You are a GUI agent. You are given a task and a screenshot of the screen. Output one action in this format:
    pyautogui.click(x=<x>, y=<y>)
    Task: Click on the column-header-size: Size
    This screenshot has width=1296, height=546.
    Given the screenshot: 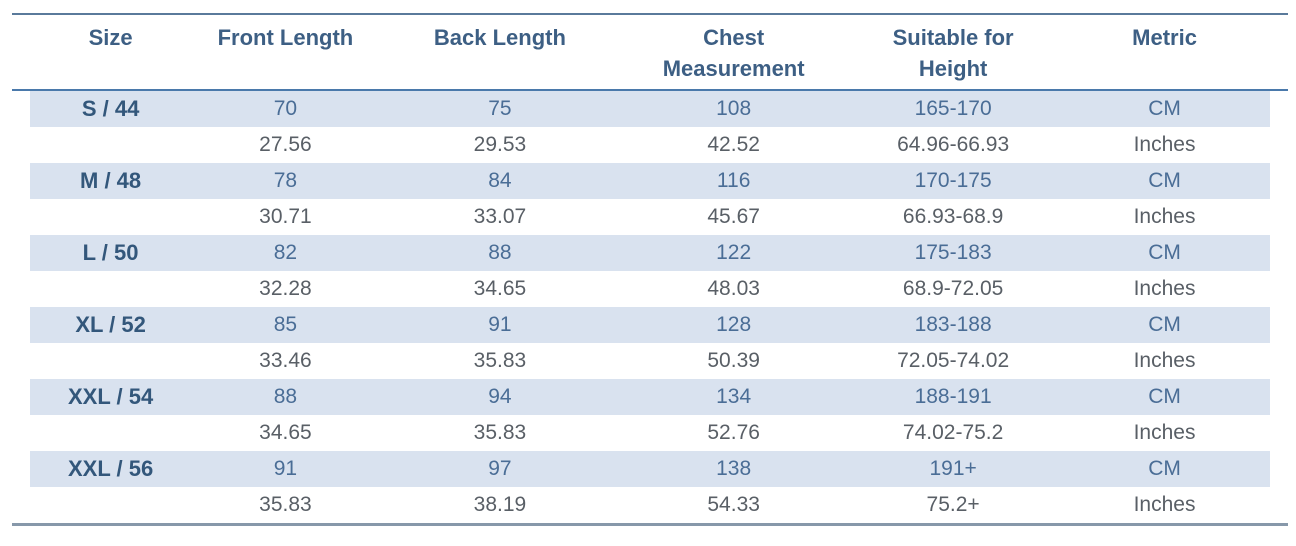 What is the action you would take?
    pyautogui.click(x=110, y=37)
    